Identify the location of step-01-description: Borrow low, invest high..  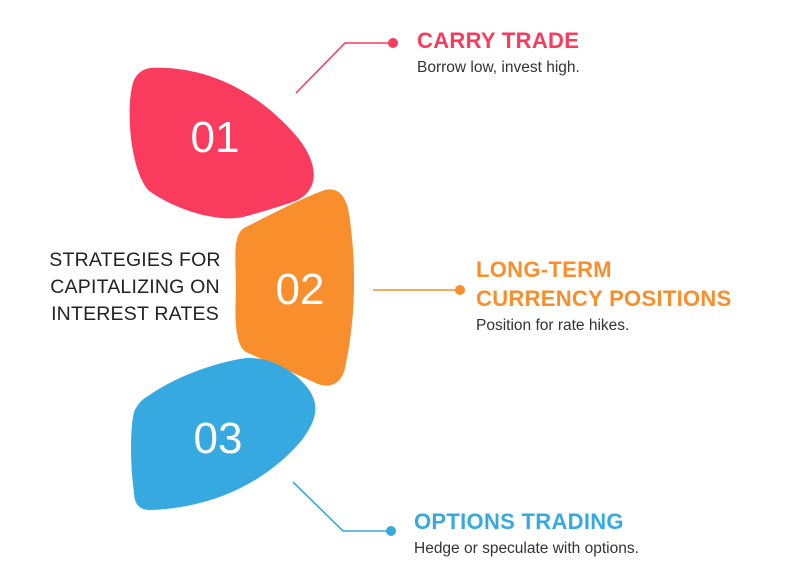
(498, 67).